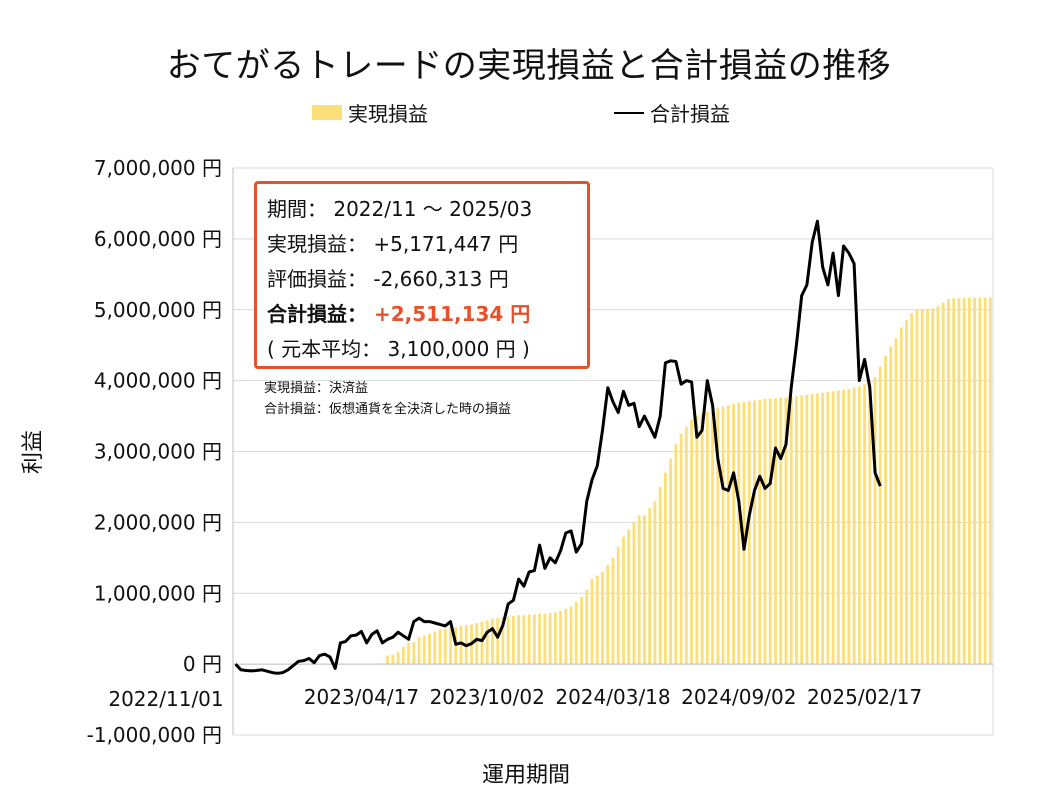 This screenshot has width=1058, height=794. I want to click on y-tick-label: 6,000,000 円, so click(158, 239).